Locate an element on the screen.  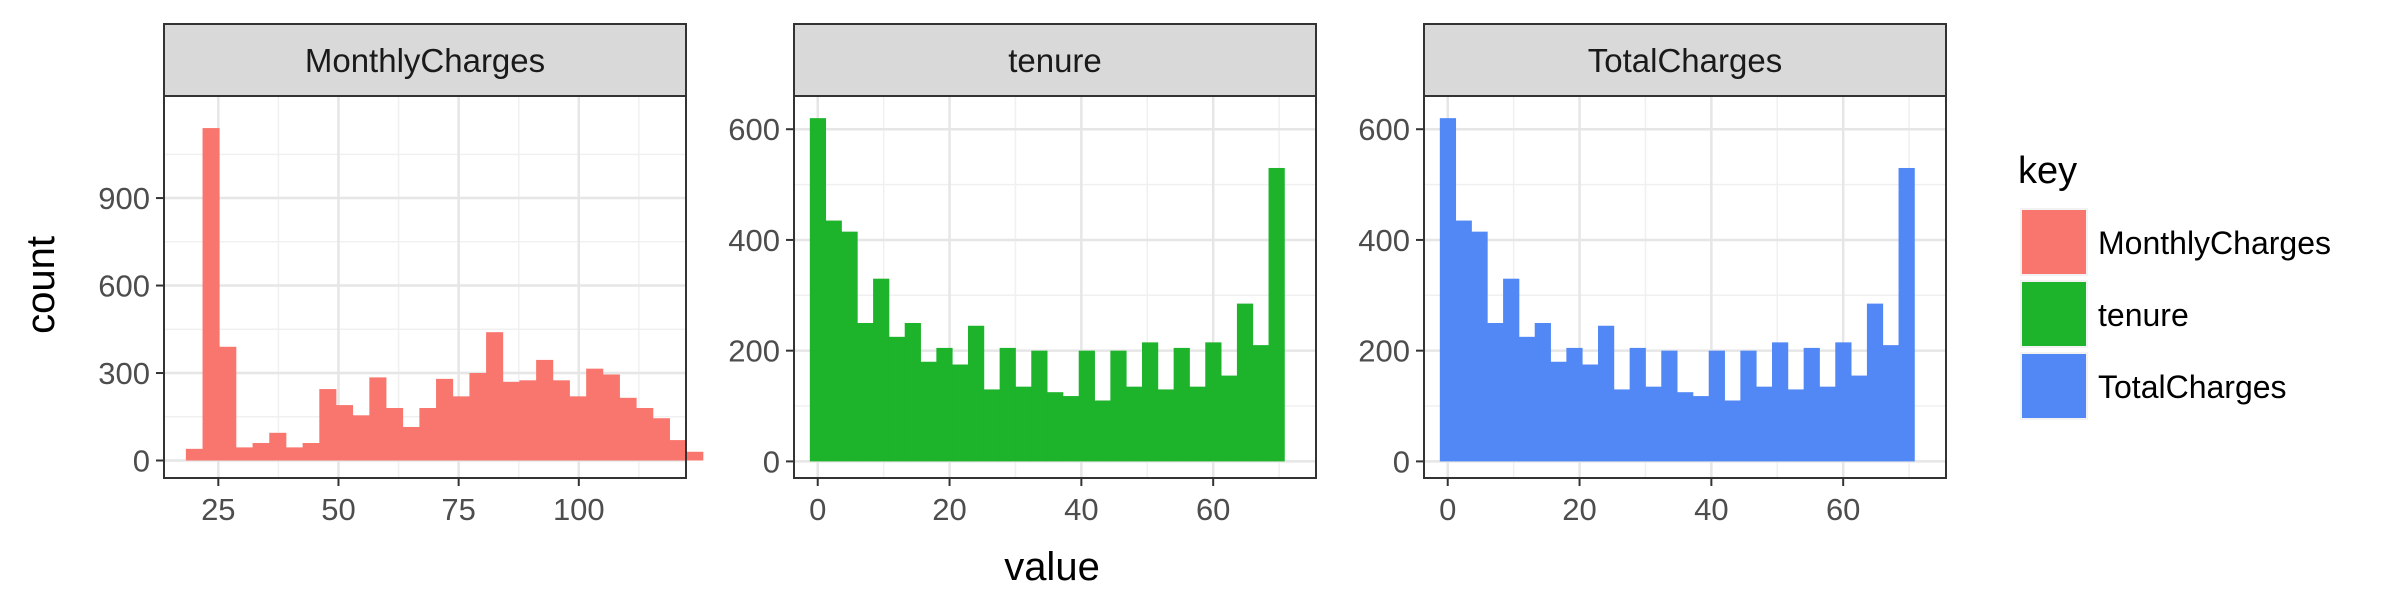
y-tick-label: 900 is located at coordinates (124, 198).